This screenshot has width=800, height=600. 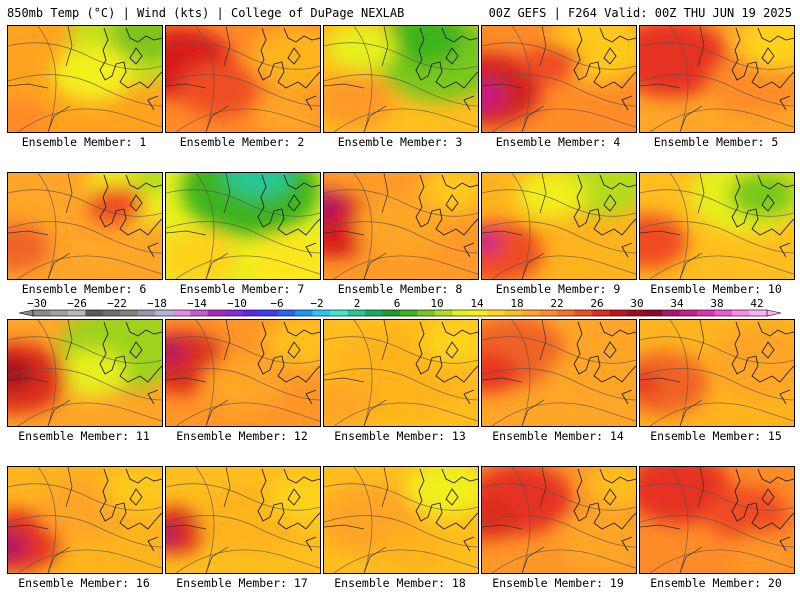 What do you see at coordinates (397, 303) in the screenshot?
I see `scale-tick-label: 6` at bounding box center [397, 303].